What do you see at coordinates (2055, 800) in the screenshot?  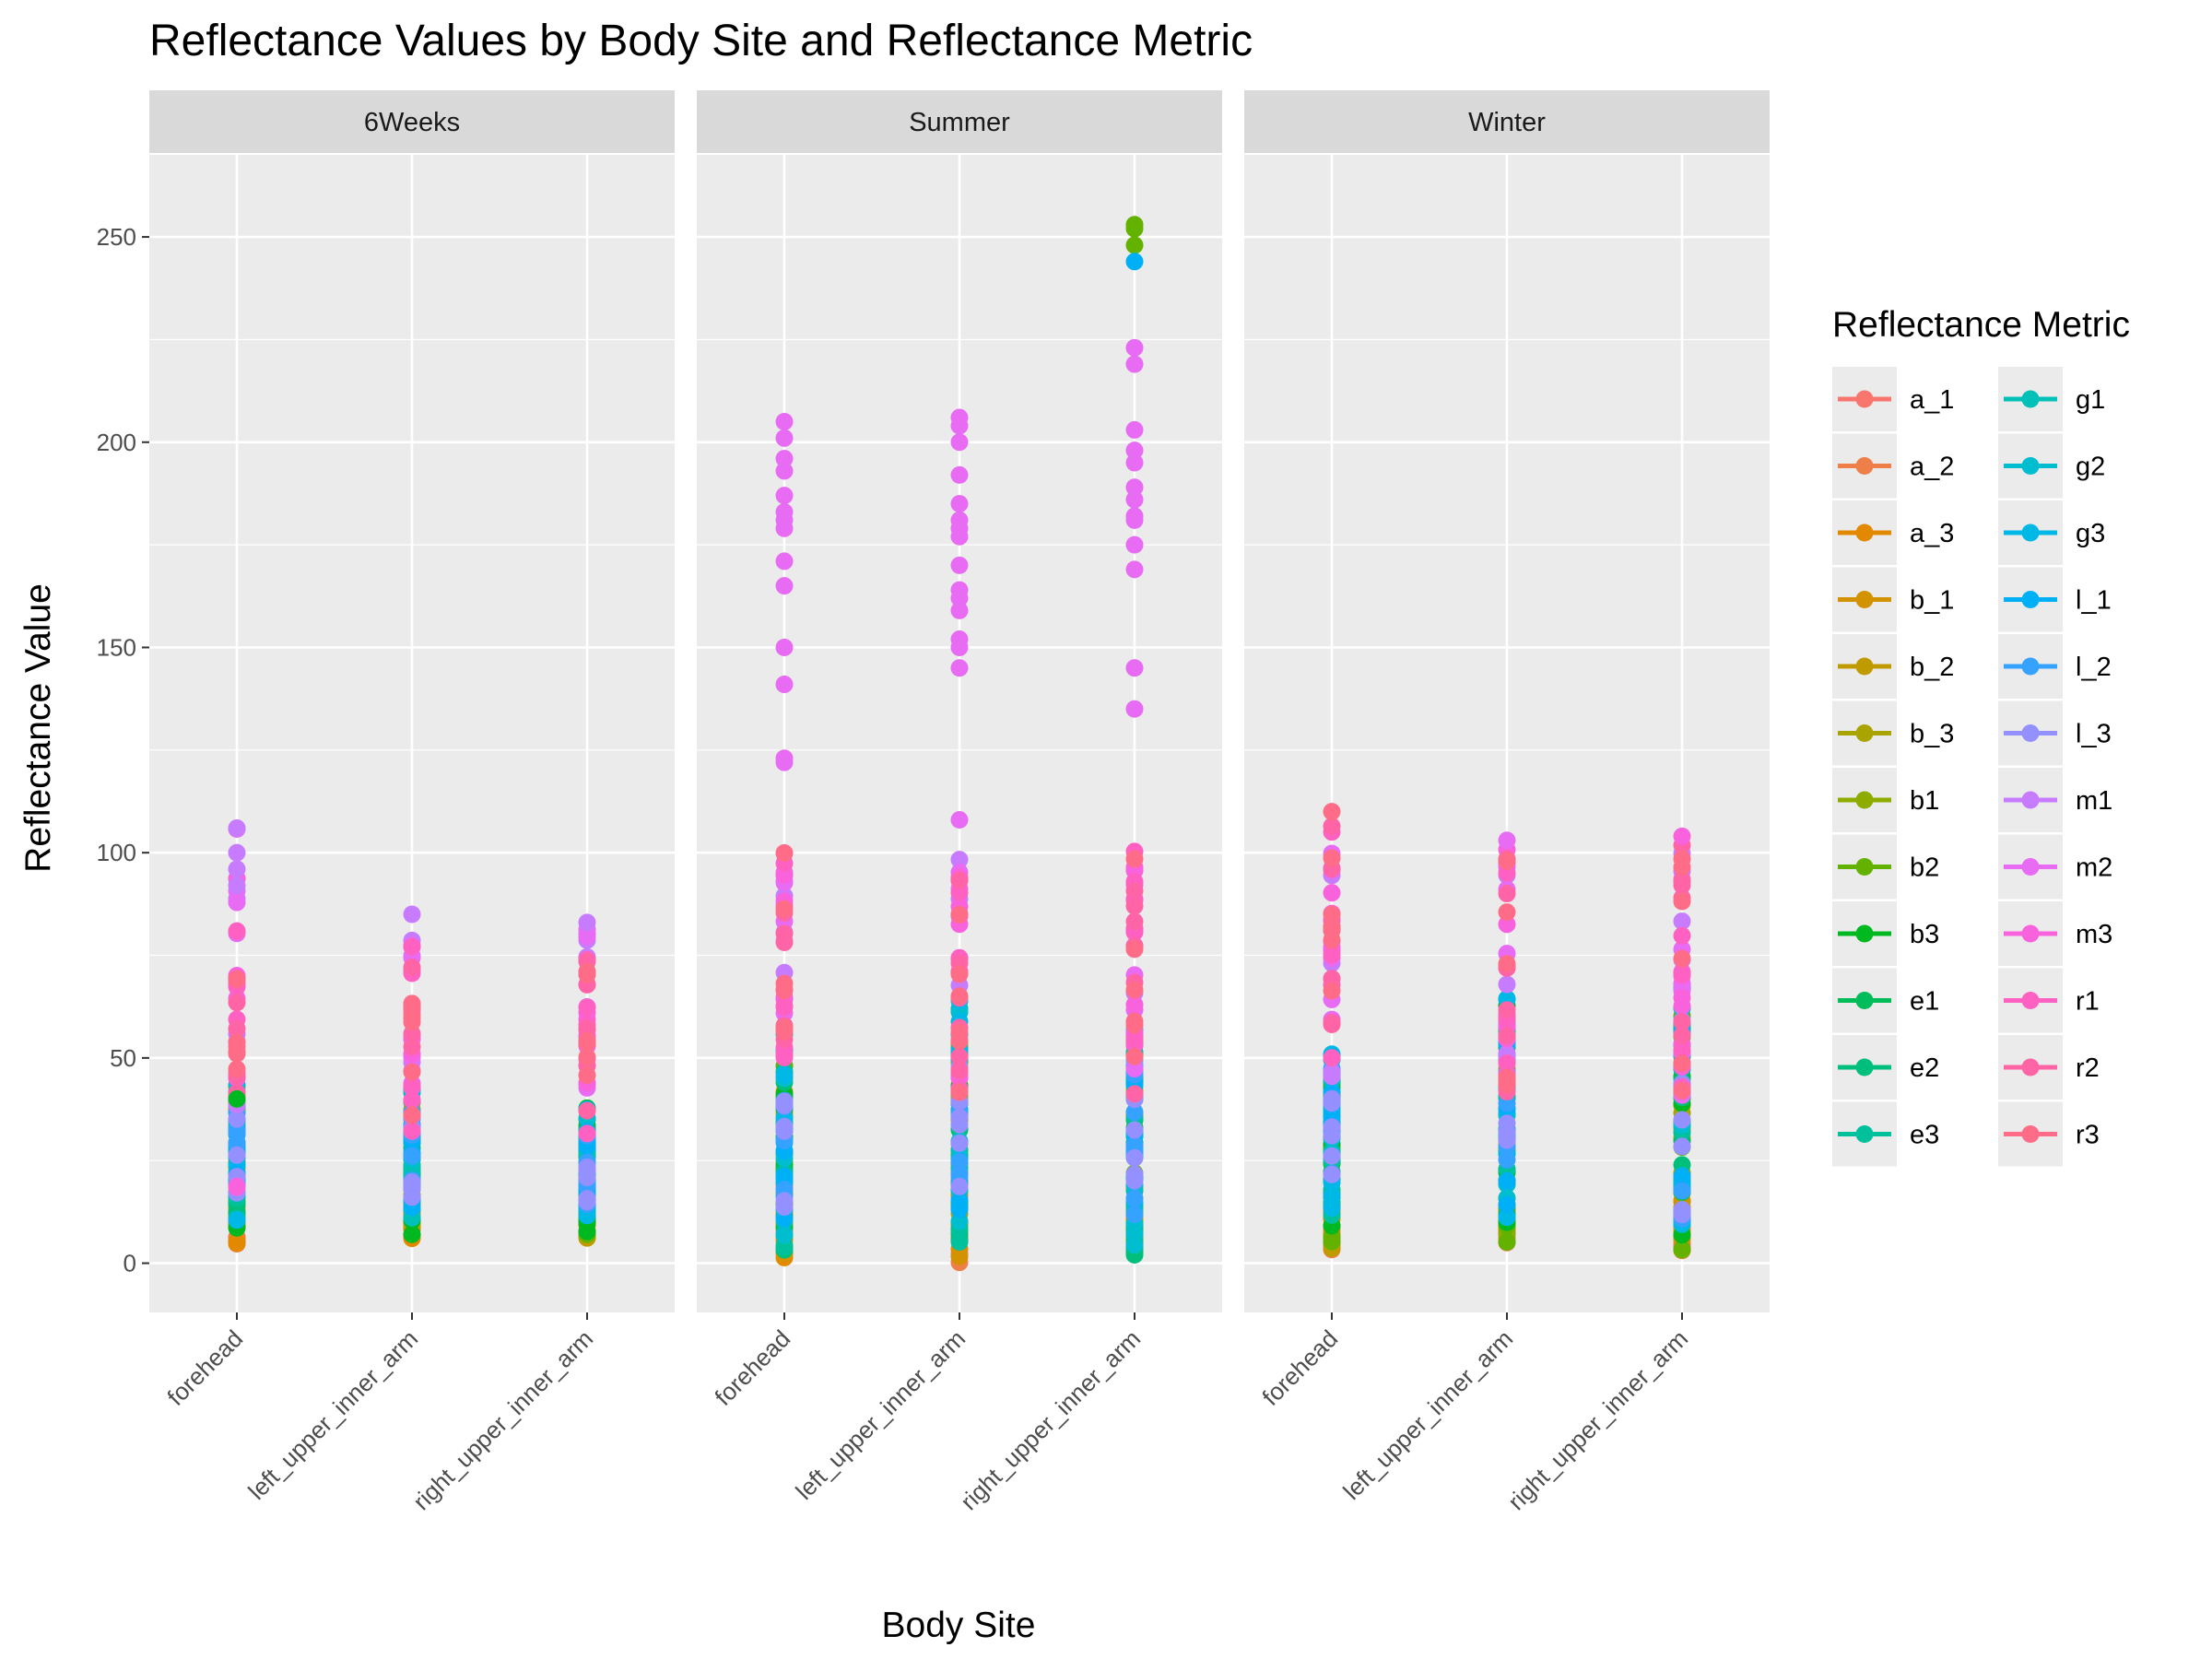 I see `legend-item-m1: m1` at bounding box center [2055, 800].